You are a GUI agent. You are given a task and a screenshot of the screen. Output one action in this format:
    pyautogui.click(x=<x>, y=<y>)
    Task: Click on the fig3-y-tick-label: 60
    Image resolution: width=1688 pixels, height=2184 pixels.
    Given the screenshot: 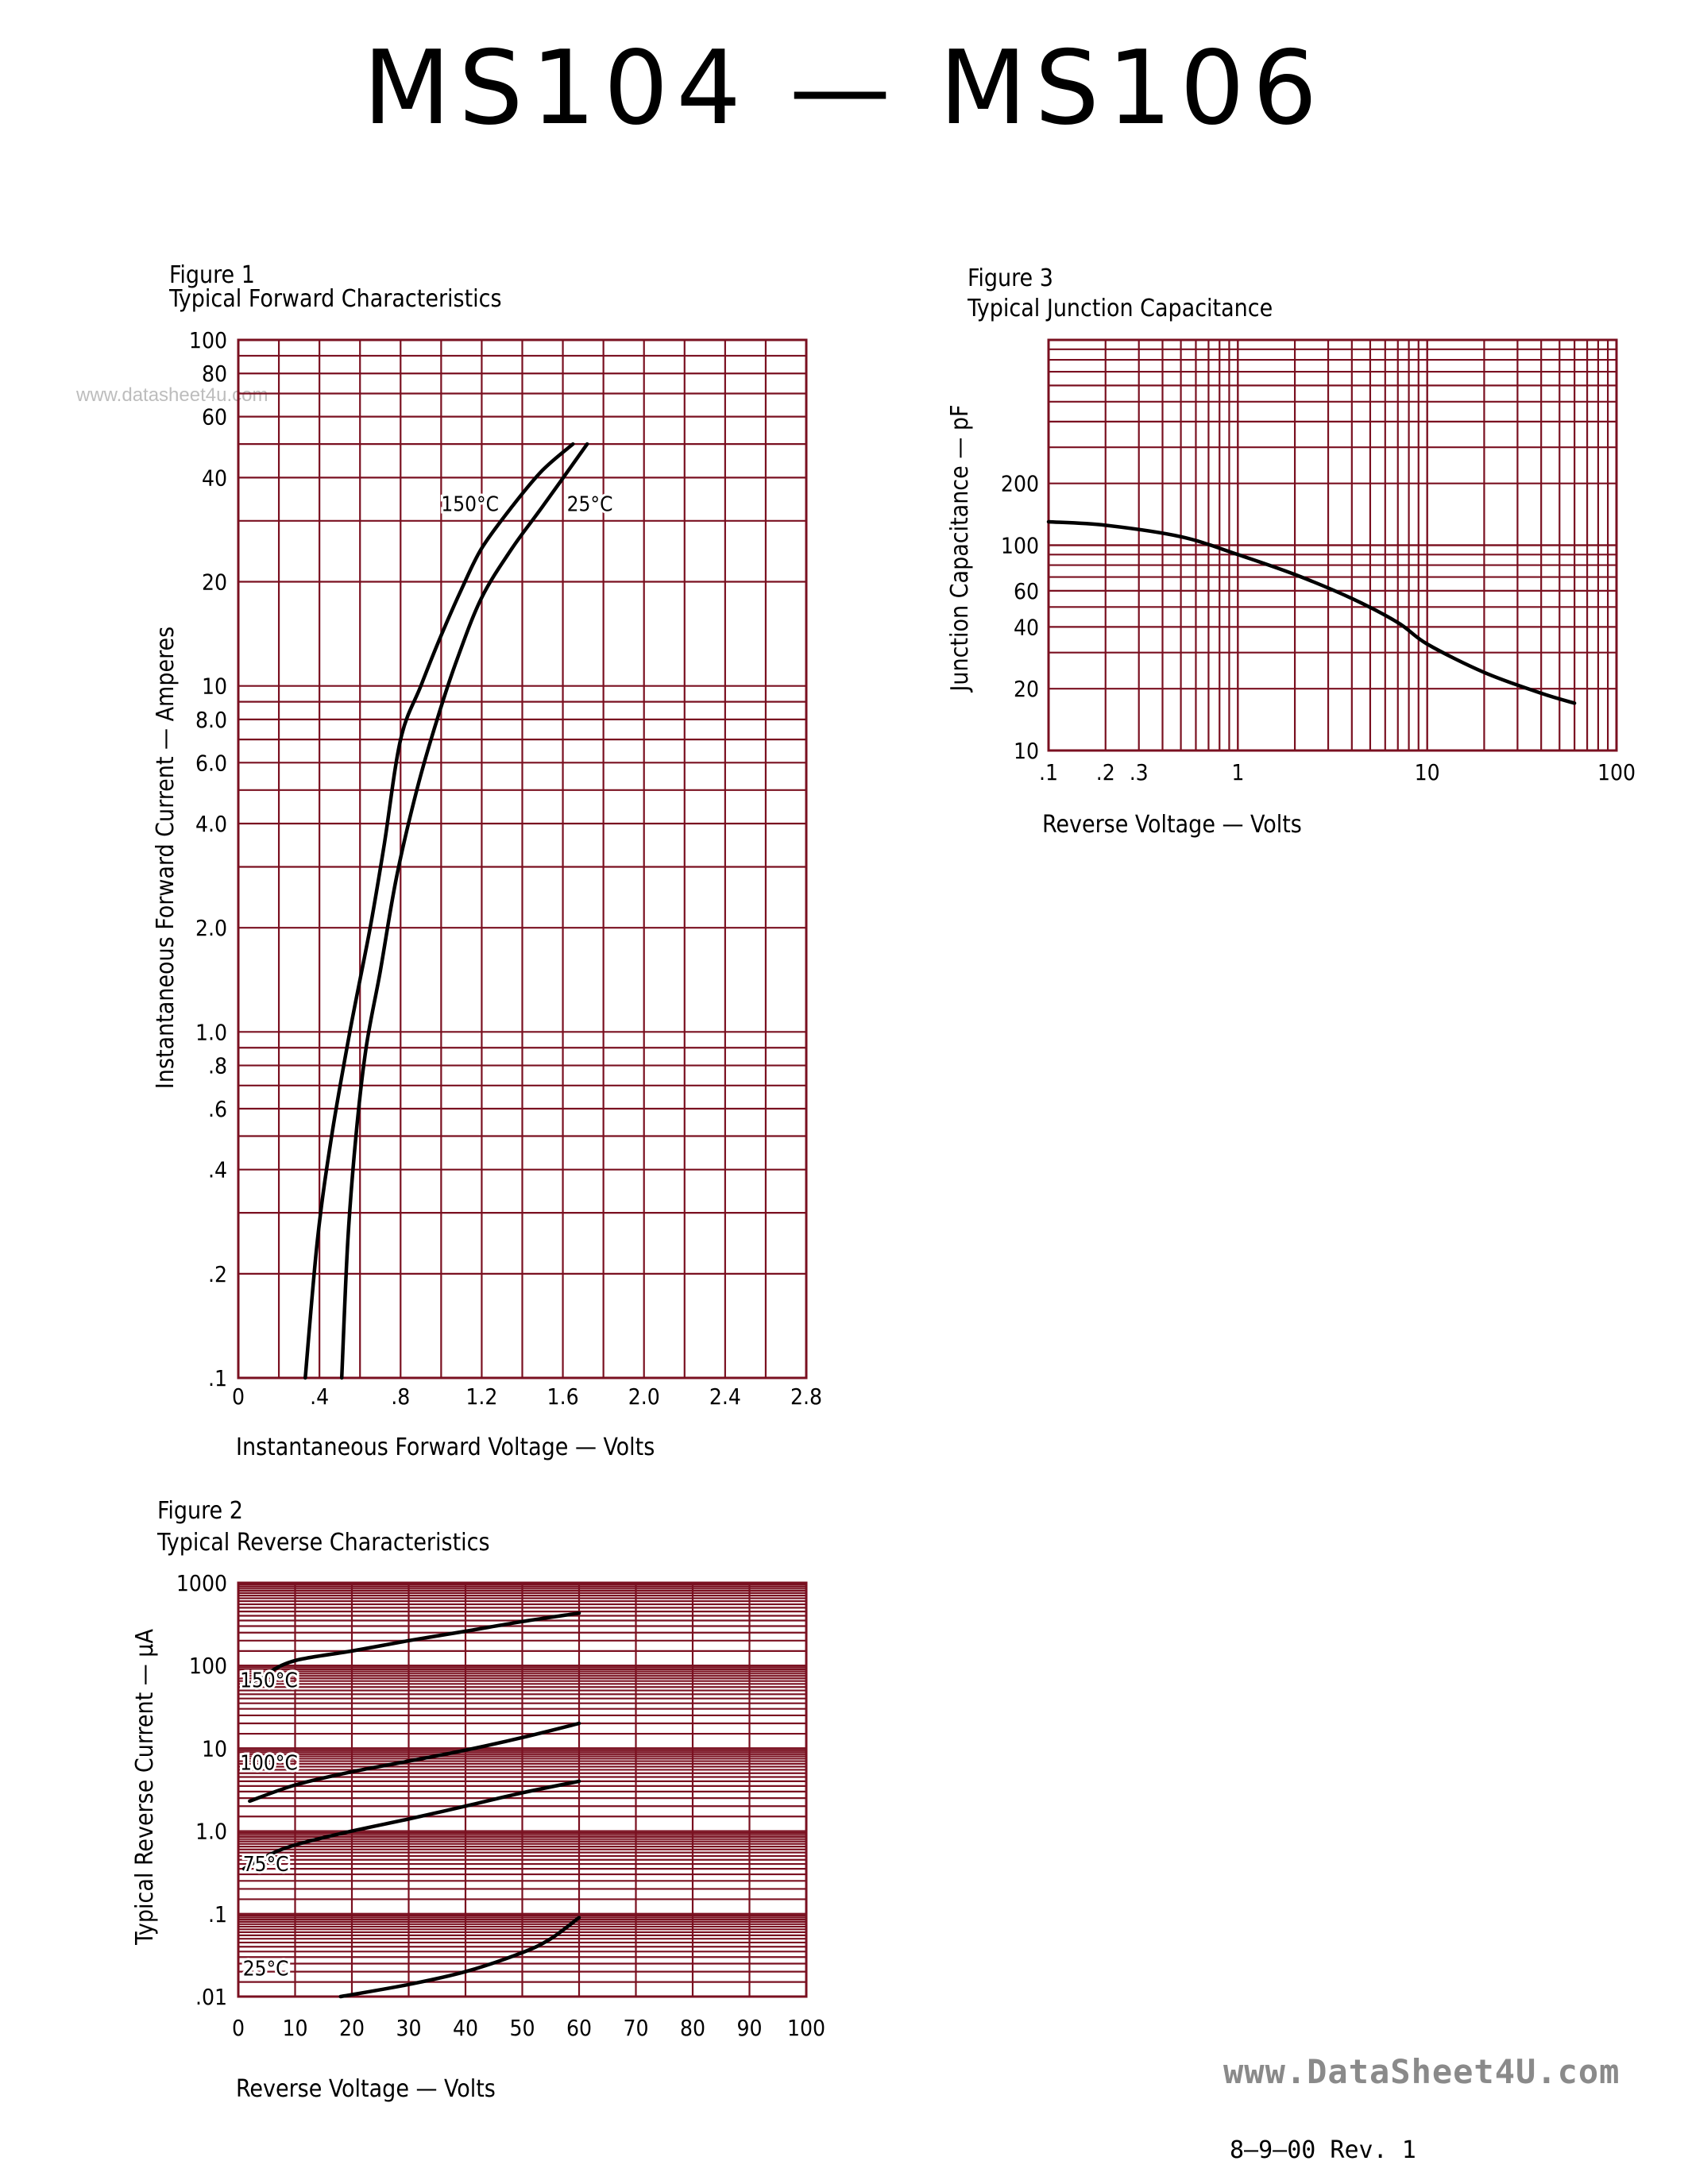 What is the action you would take?
    pyautogui.click(x=1026, y=591)
    